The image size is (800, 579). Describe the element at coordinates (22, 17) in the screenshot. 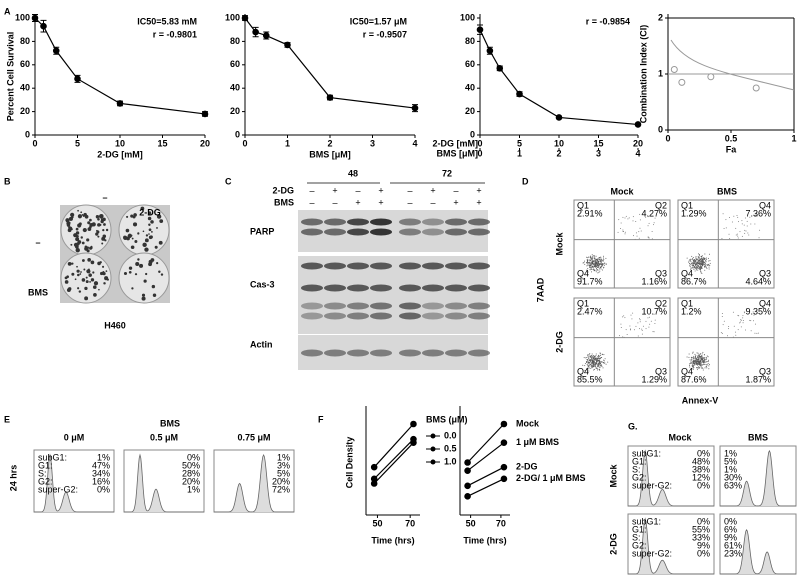

I see `y-tick-label: 100` at that location.